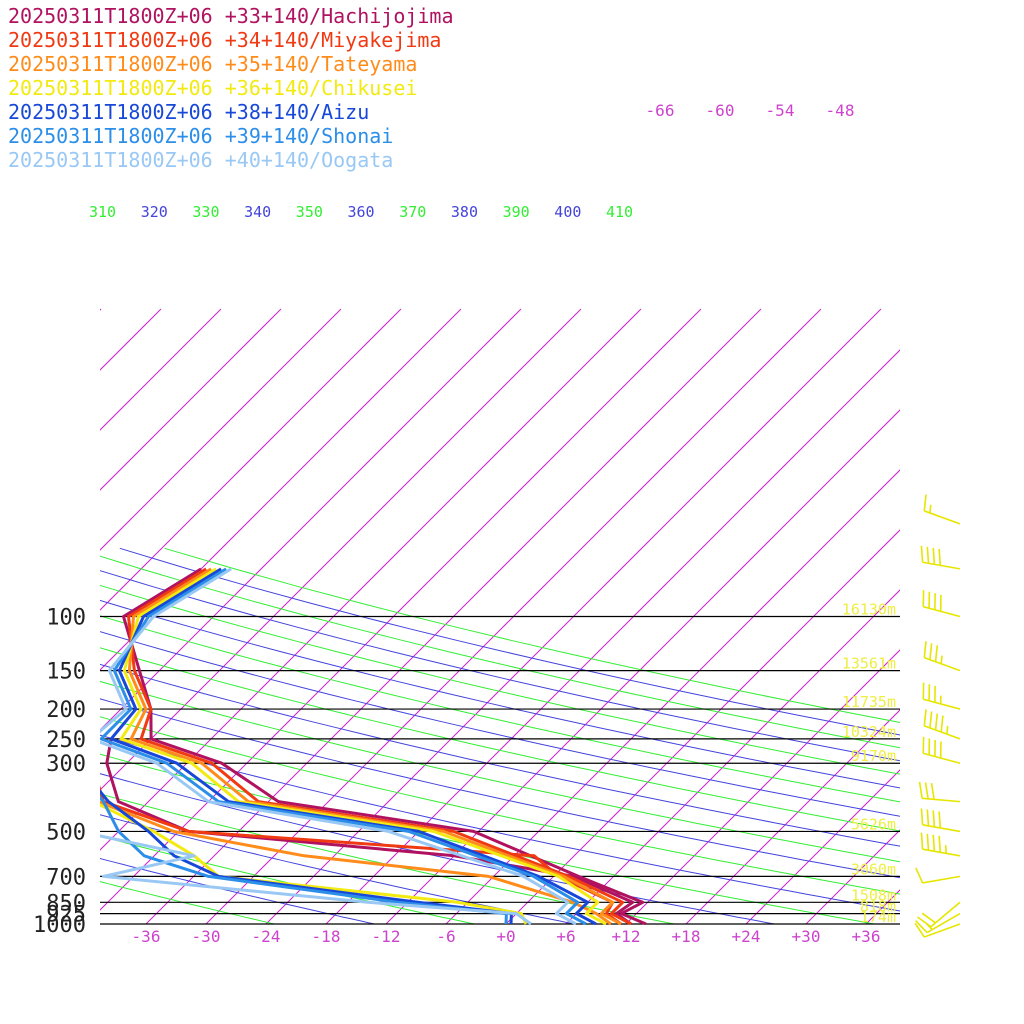 This screenshot has width=1024, height=1024. What do you see at coordinates (567, 212) in the screenshot?
I see `theta-label: 400` at bounding box center [567, 212].